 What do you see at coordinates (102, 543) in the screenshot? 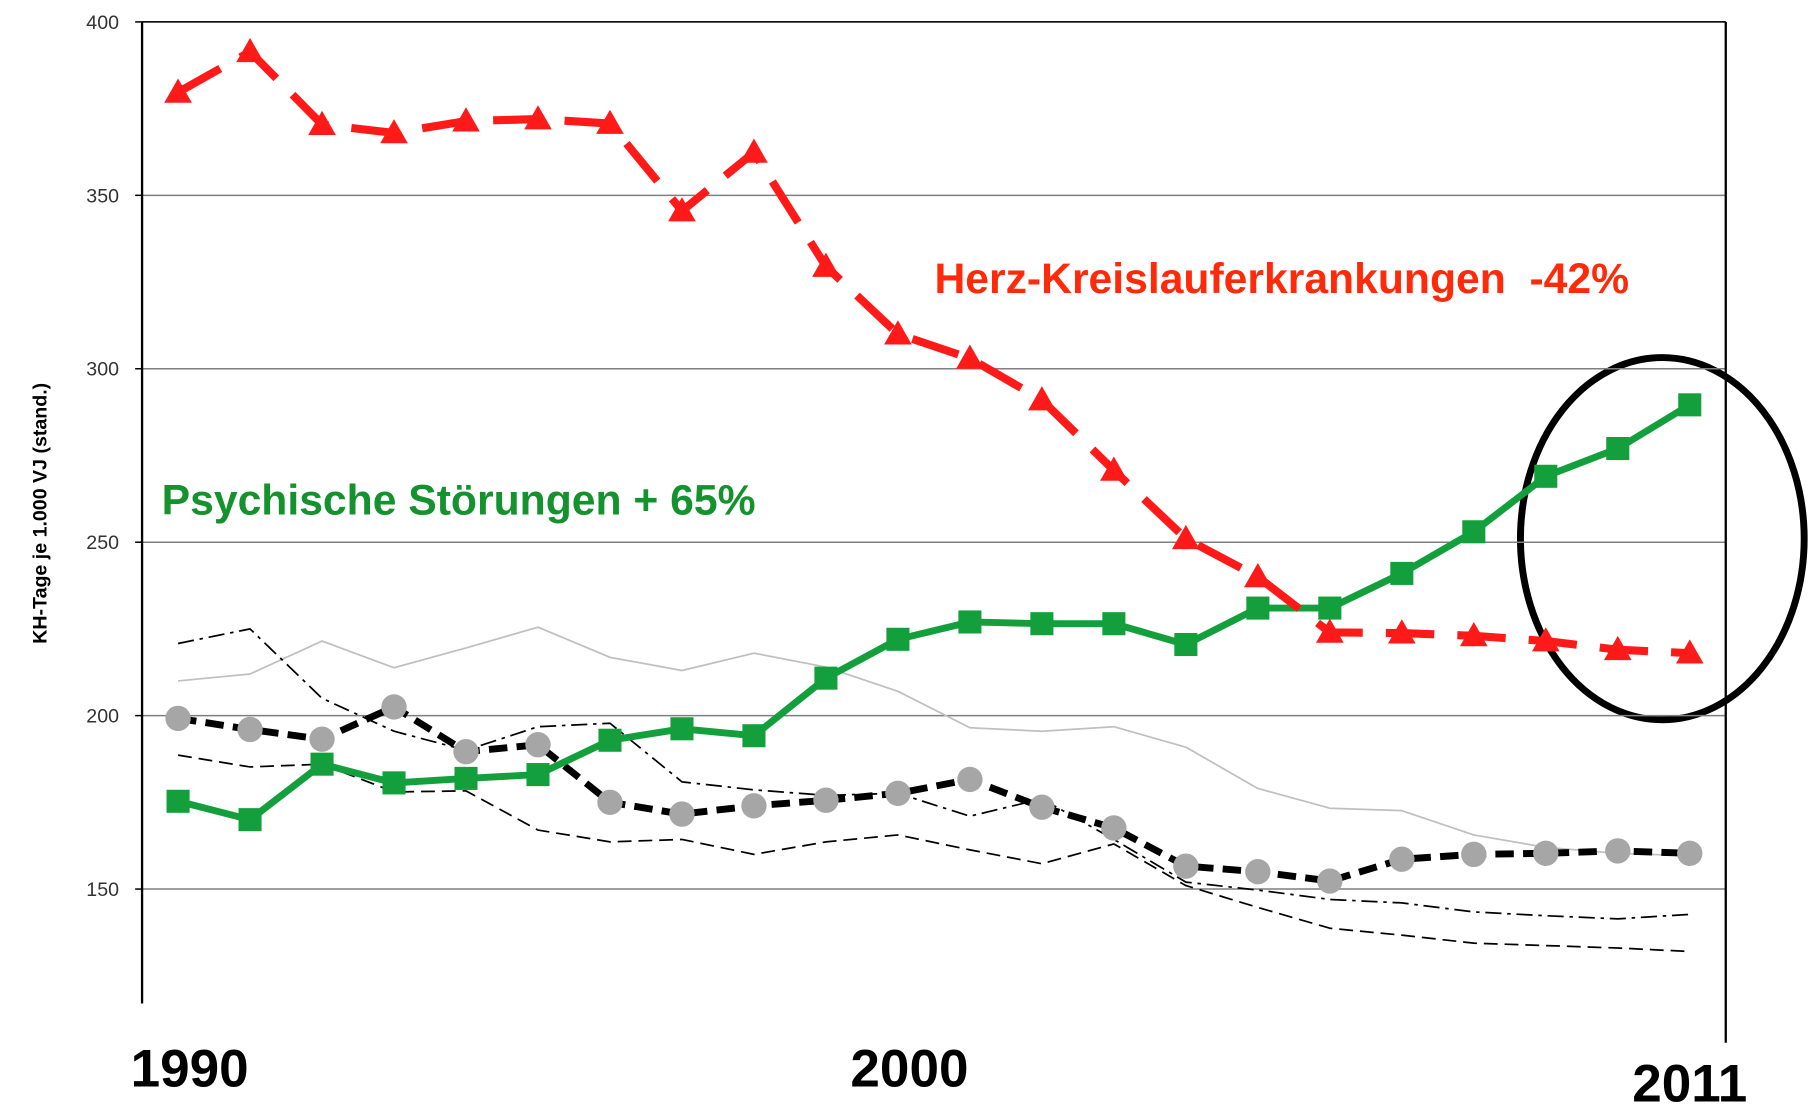
I see `y-tick-label: 250` at bounding box center [102, 543].